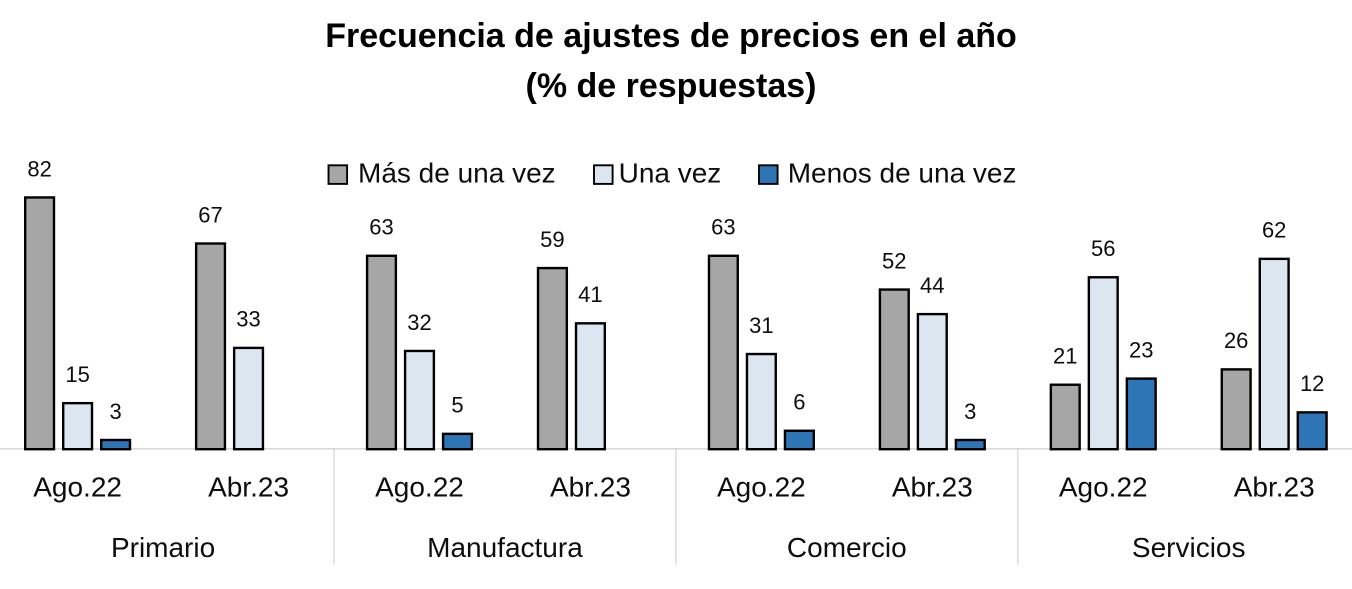  Describe the element at coordinates (1312, 383) in the screenshot. I see `svg-text: 12` at that location.